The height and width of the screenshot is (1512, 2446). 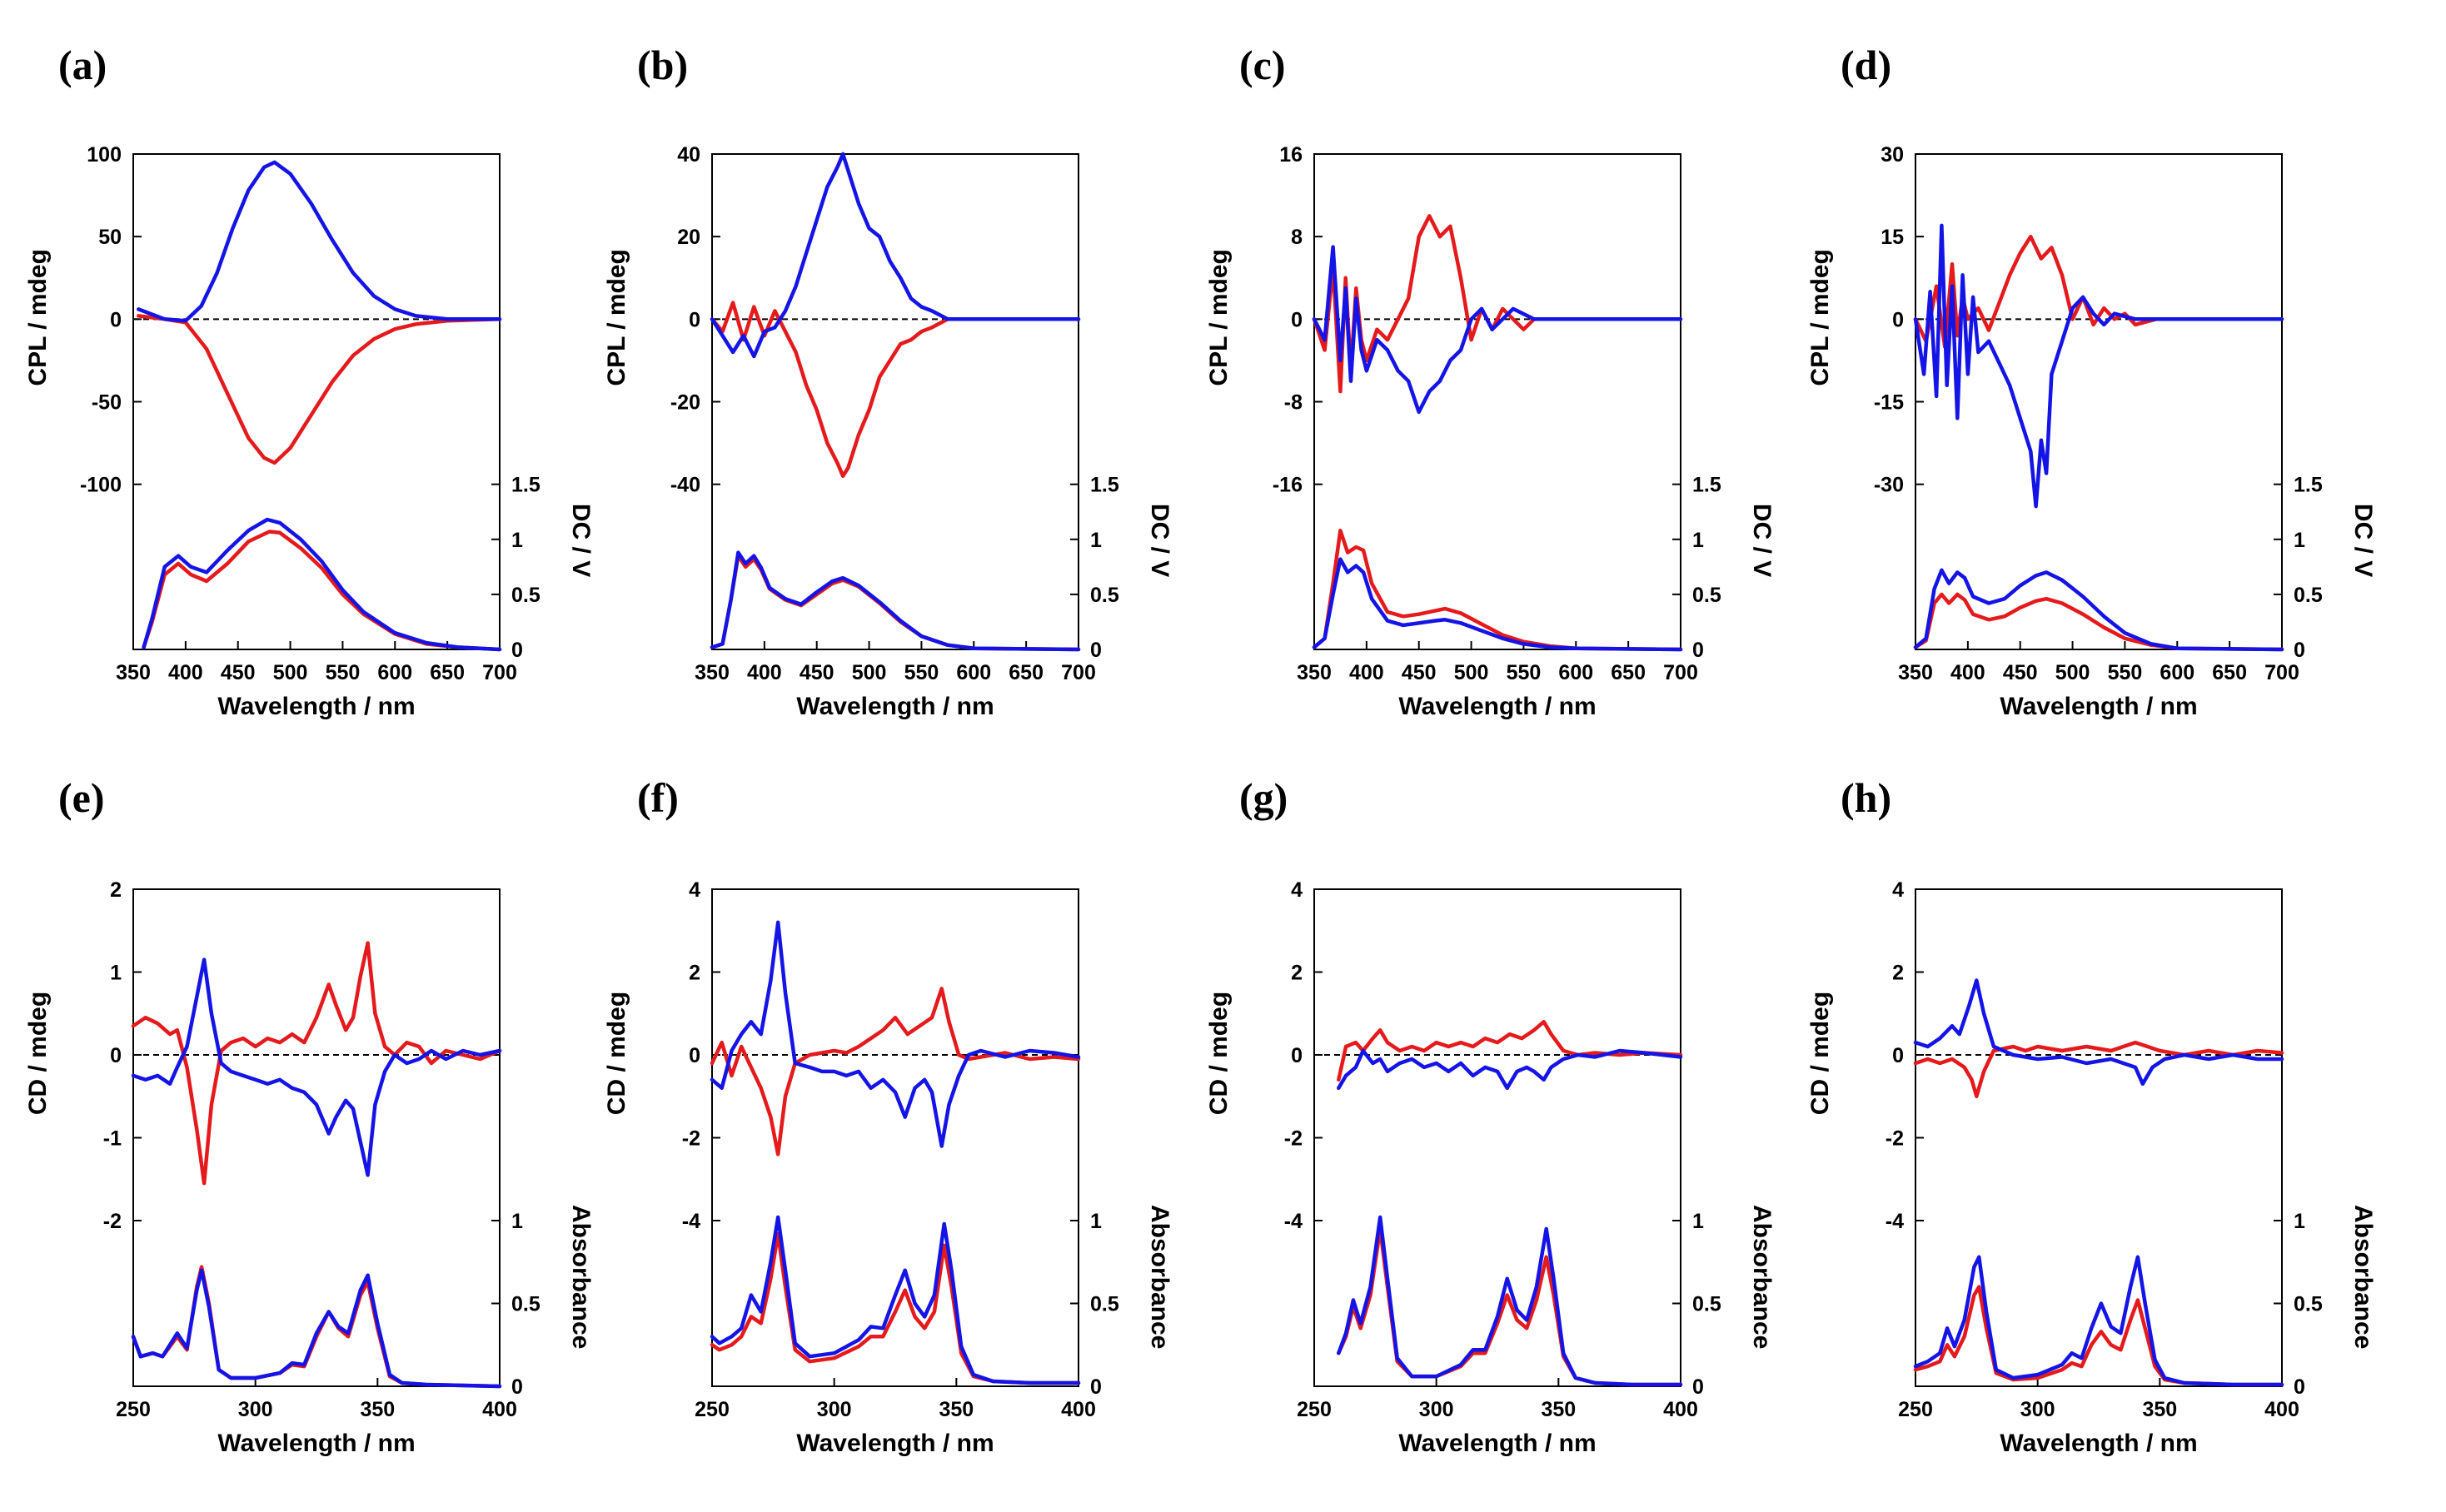 What do you see at coordinates (1291, 155) in the screenshot?
I see `y-tick-label: 16` at bounding box center [1291, 155].